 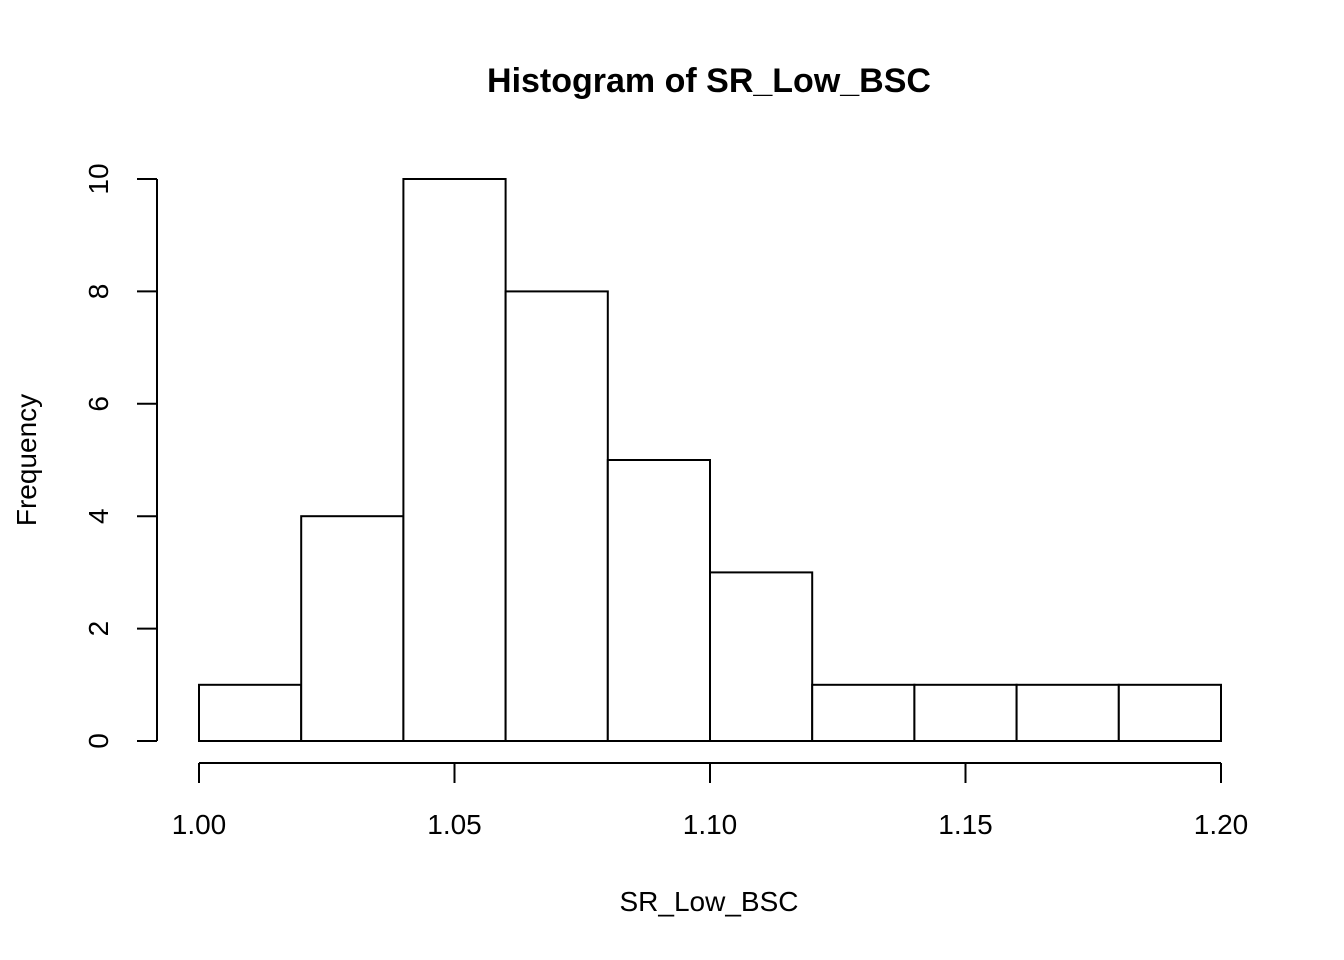 What do you see at coordinates (98, 741) in the screenshot?
I see `y-tick-label: 0` at bounding box center [98, 741].